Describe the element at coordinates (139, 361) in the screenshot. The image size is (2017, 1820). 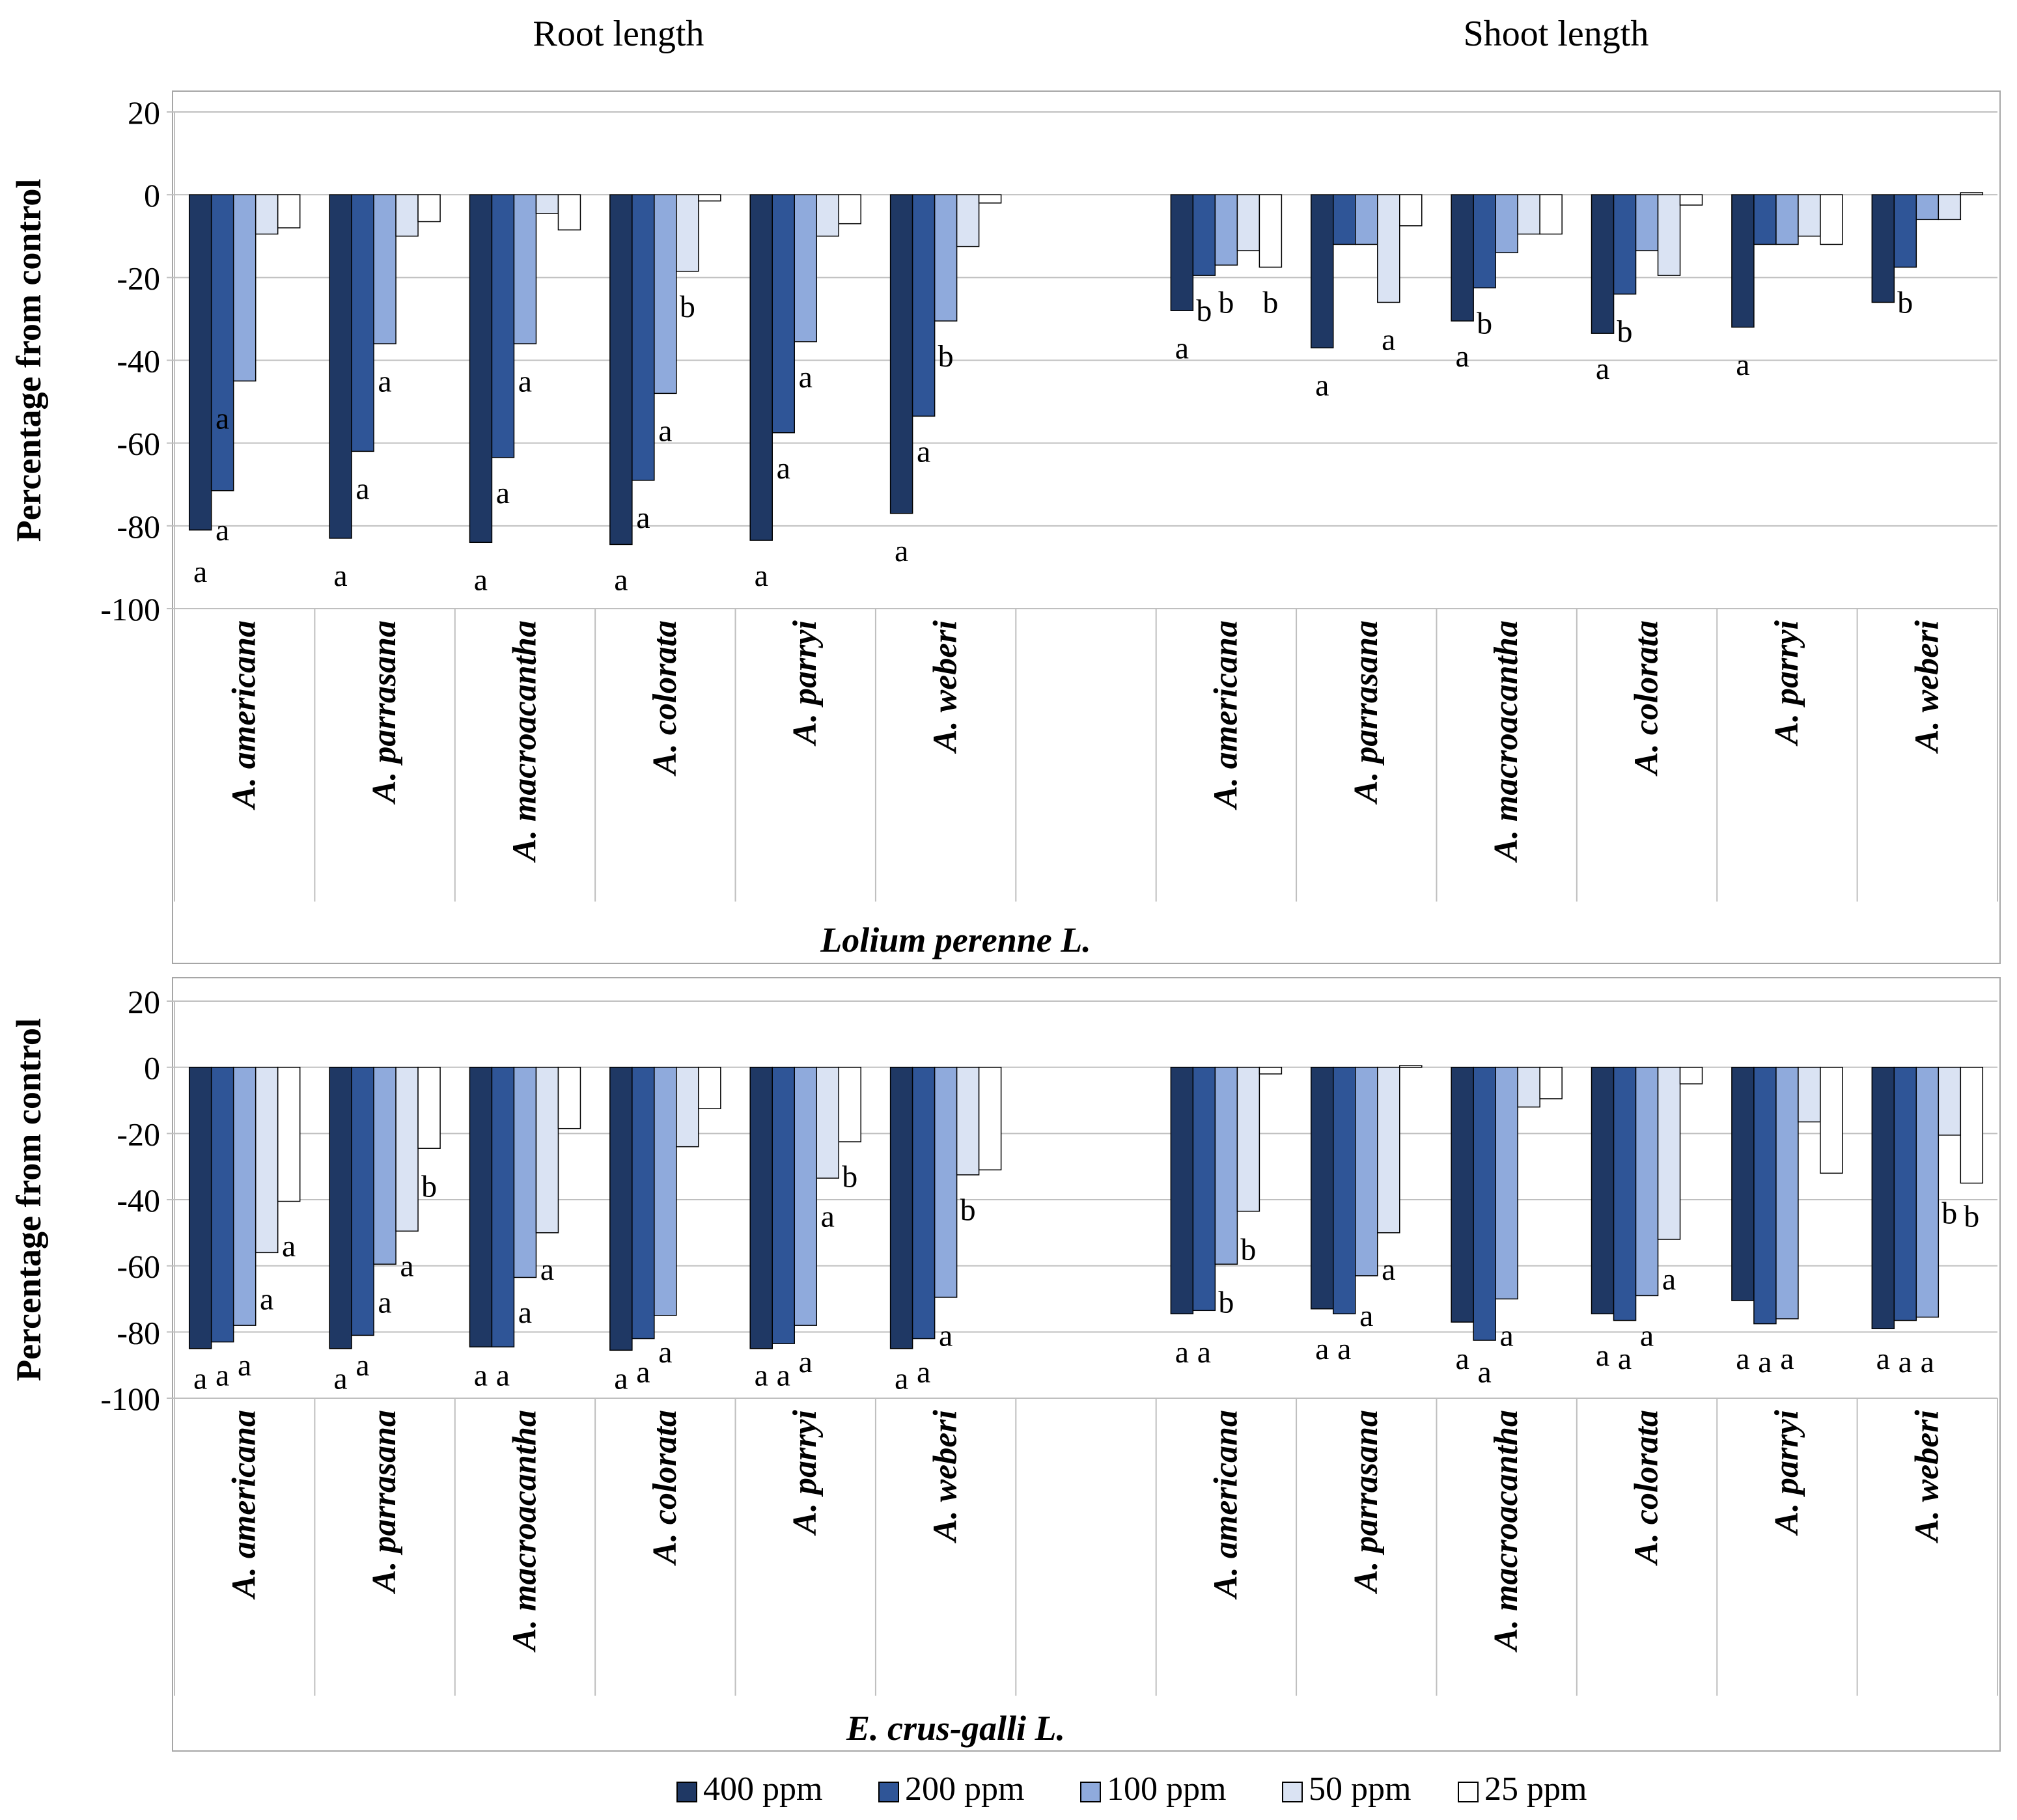
I see `y-tick-label: -40` at that location.